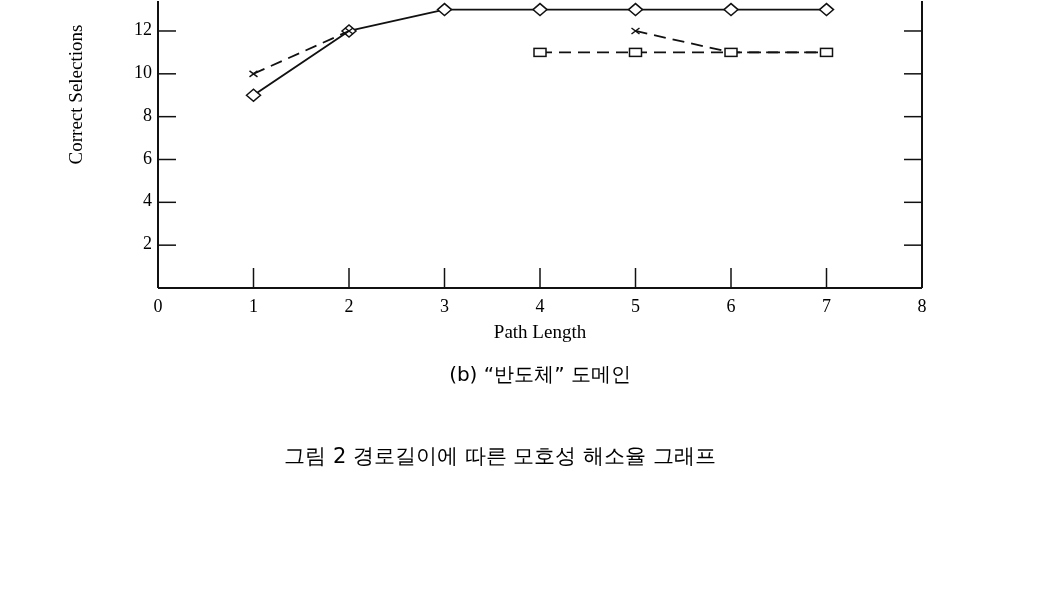 Image resolution: width=1037 pixels, height=602 pixels. What do you see at coordinates (158, 306) in the screenshot?
I see `x-tick-label: 0` at bounding box center [158, 306].